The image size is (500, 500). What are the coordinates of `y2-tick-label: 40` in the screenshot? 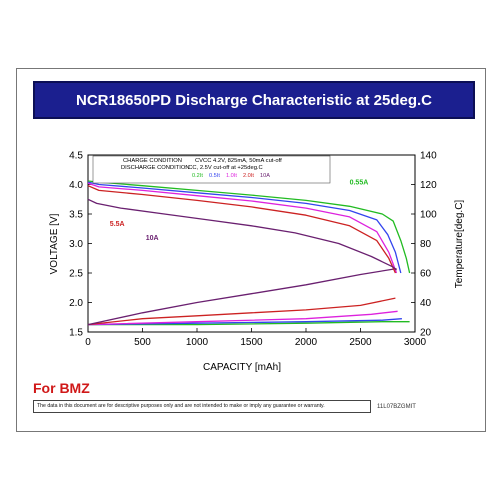 It's located at (426, 303).